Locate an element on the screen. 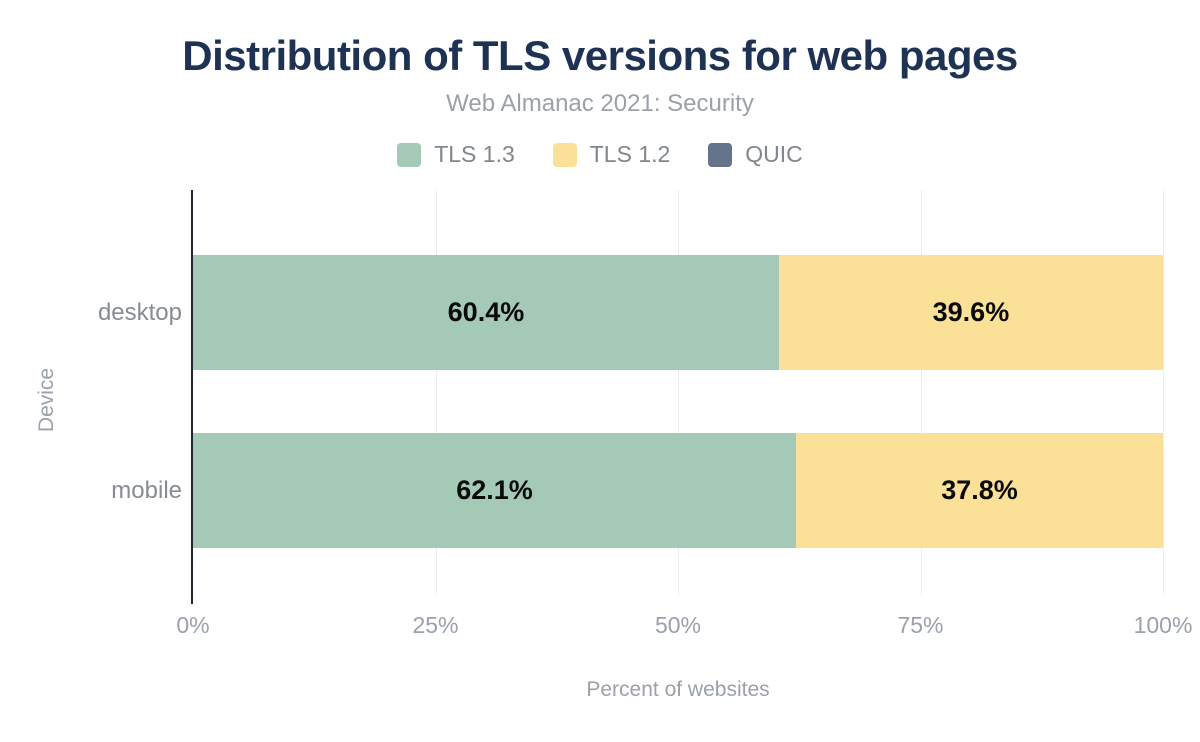 This screenshot has height=742, width=1200. bar-segment-mobile-tls-1-3: 62.1% is located at coordinates (494, 490).